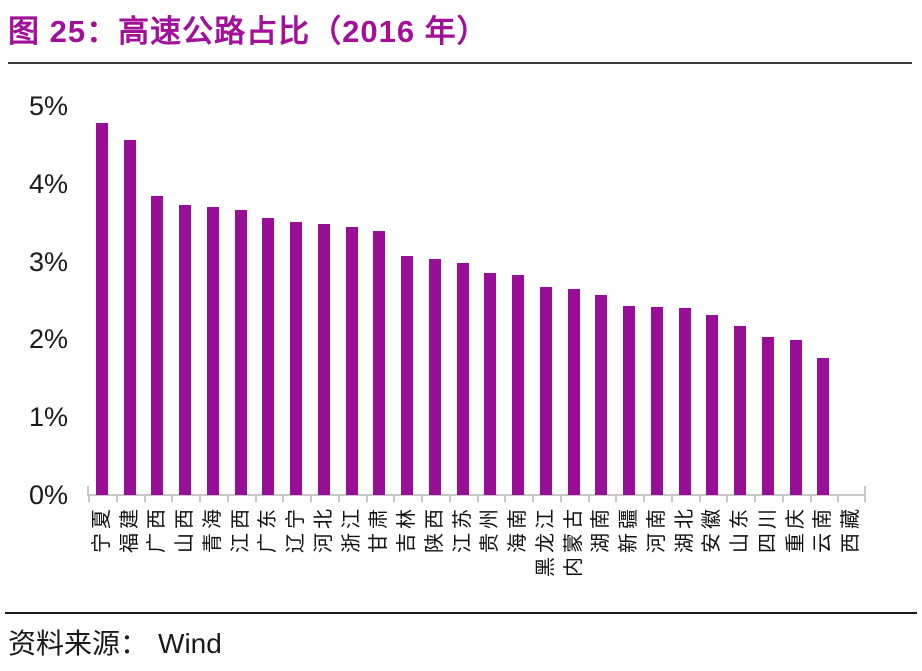 Image resolution: width=922 pixels, height=671 pixels. What do you see at coordinates (37, 300) in the screenshot?
I see `y-axis-labels: 0% 1% 2% 3% 4% 5%` at bounding box center [37, 300].